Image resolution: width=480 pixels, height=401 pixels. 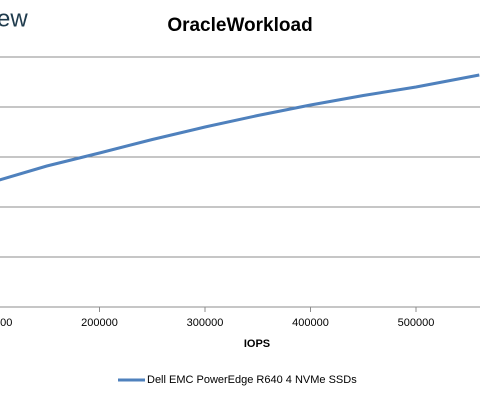 What do you see at coordinates (252, 380) in the screenshot?
I see `legend-label: Dell EMC PowerEdge R640 4 NVMe SSDs` at bounding box center [252, 380].